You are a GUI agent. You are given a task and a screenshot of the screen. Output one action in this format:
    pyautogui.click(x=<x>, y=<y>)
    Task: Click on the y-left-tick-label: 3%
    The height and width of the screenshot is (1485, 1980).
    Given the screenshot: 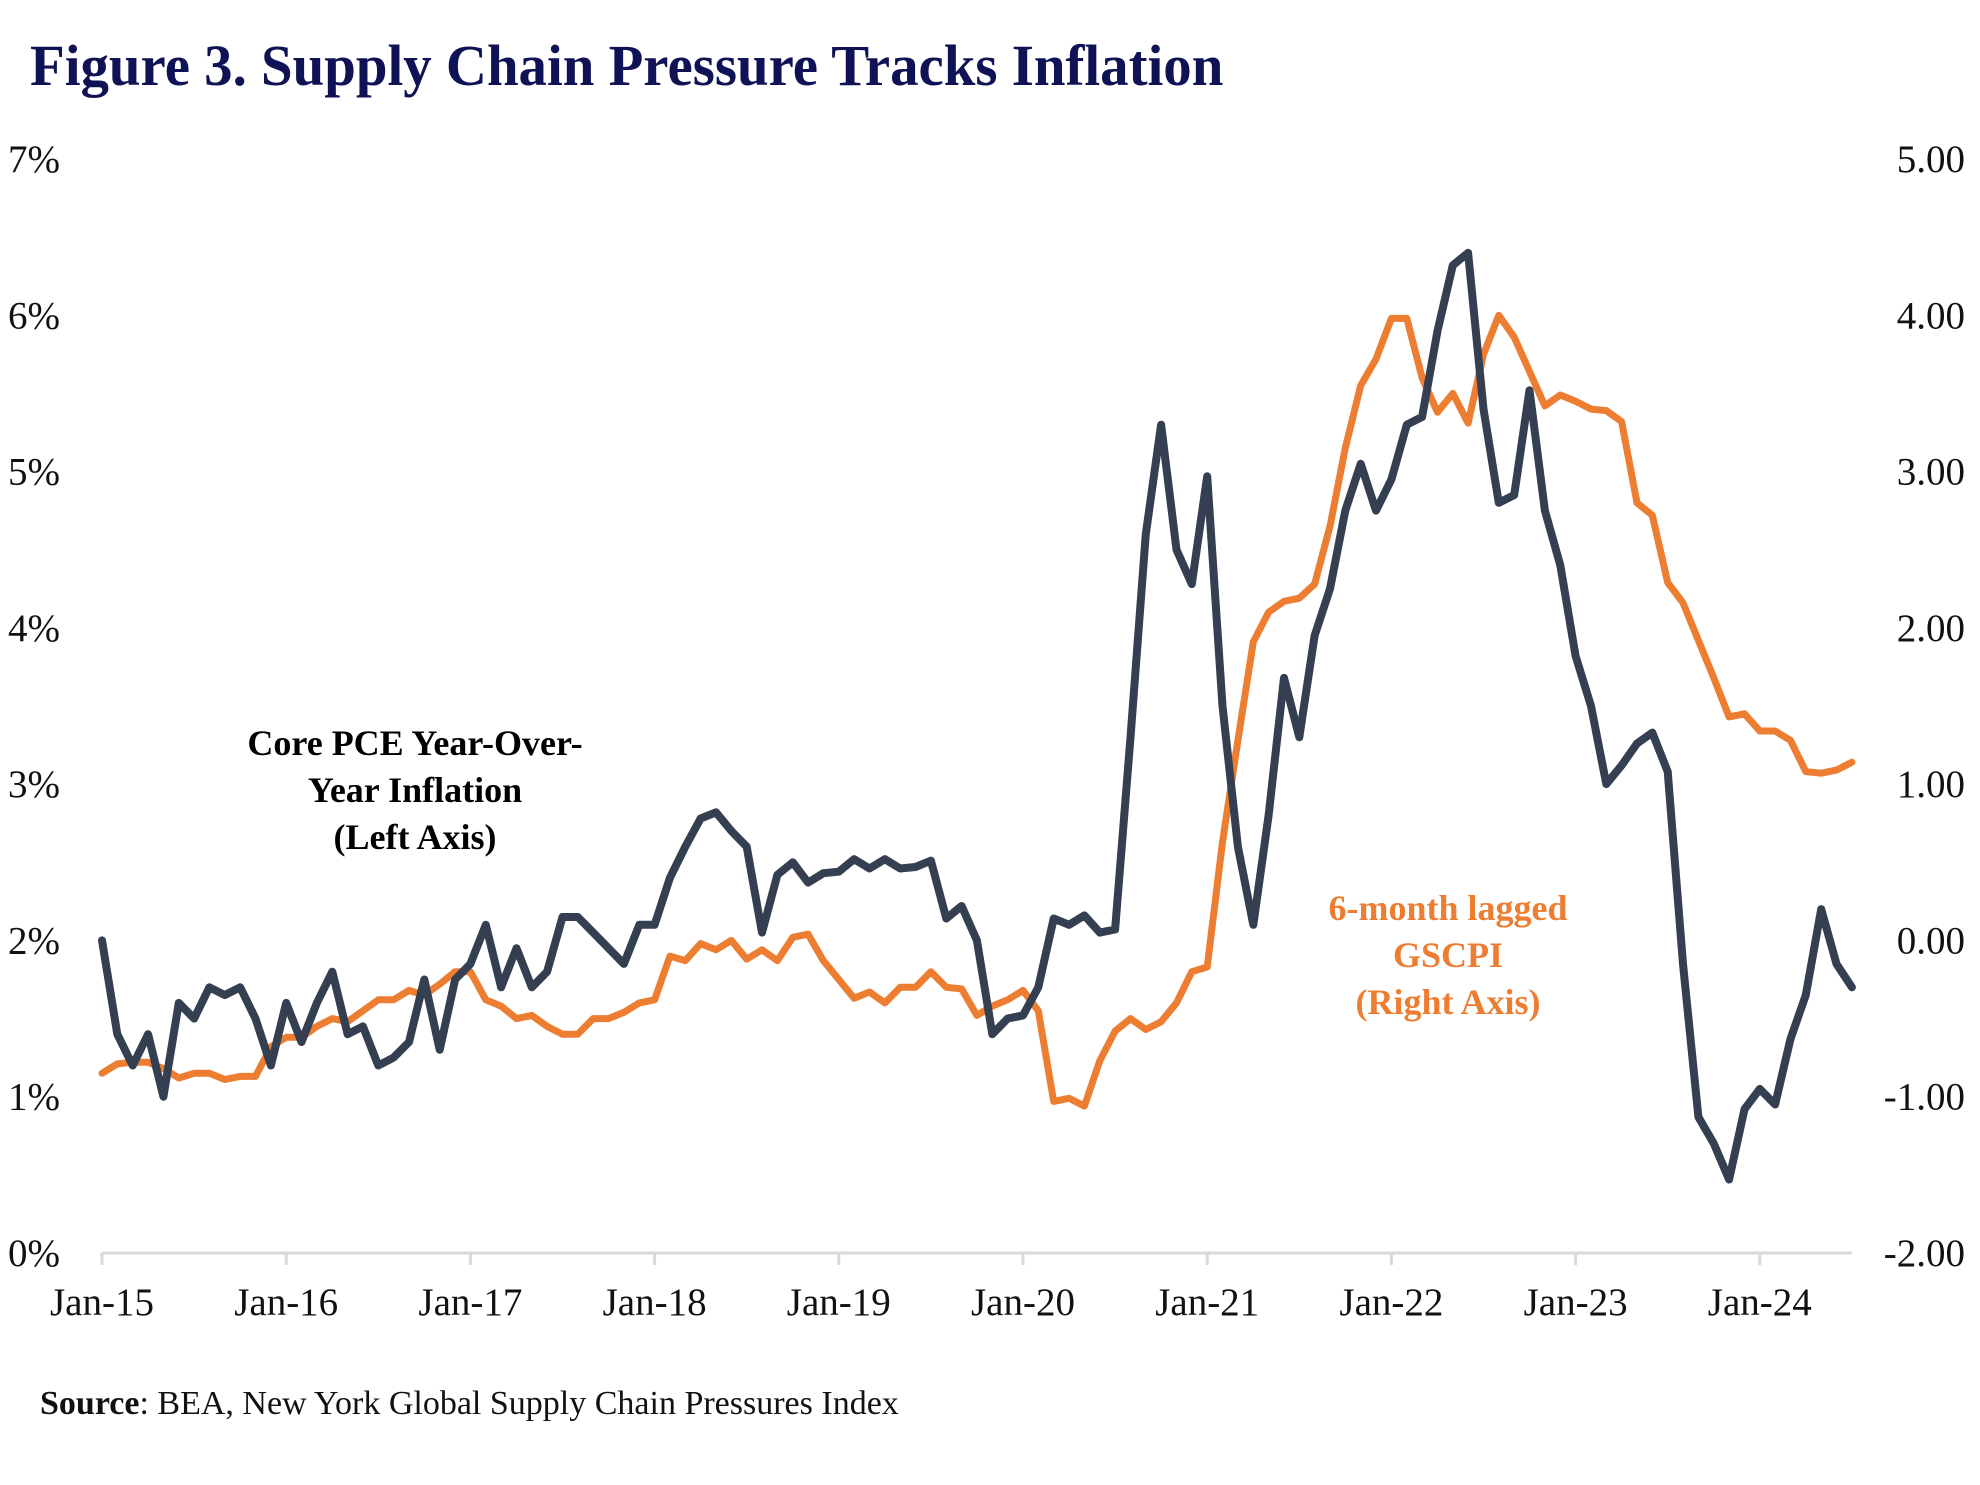 What is the action you would take?
    pyautogui.click(x=34, y=784)
    